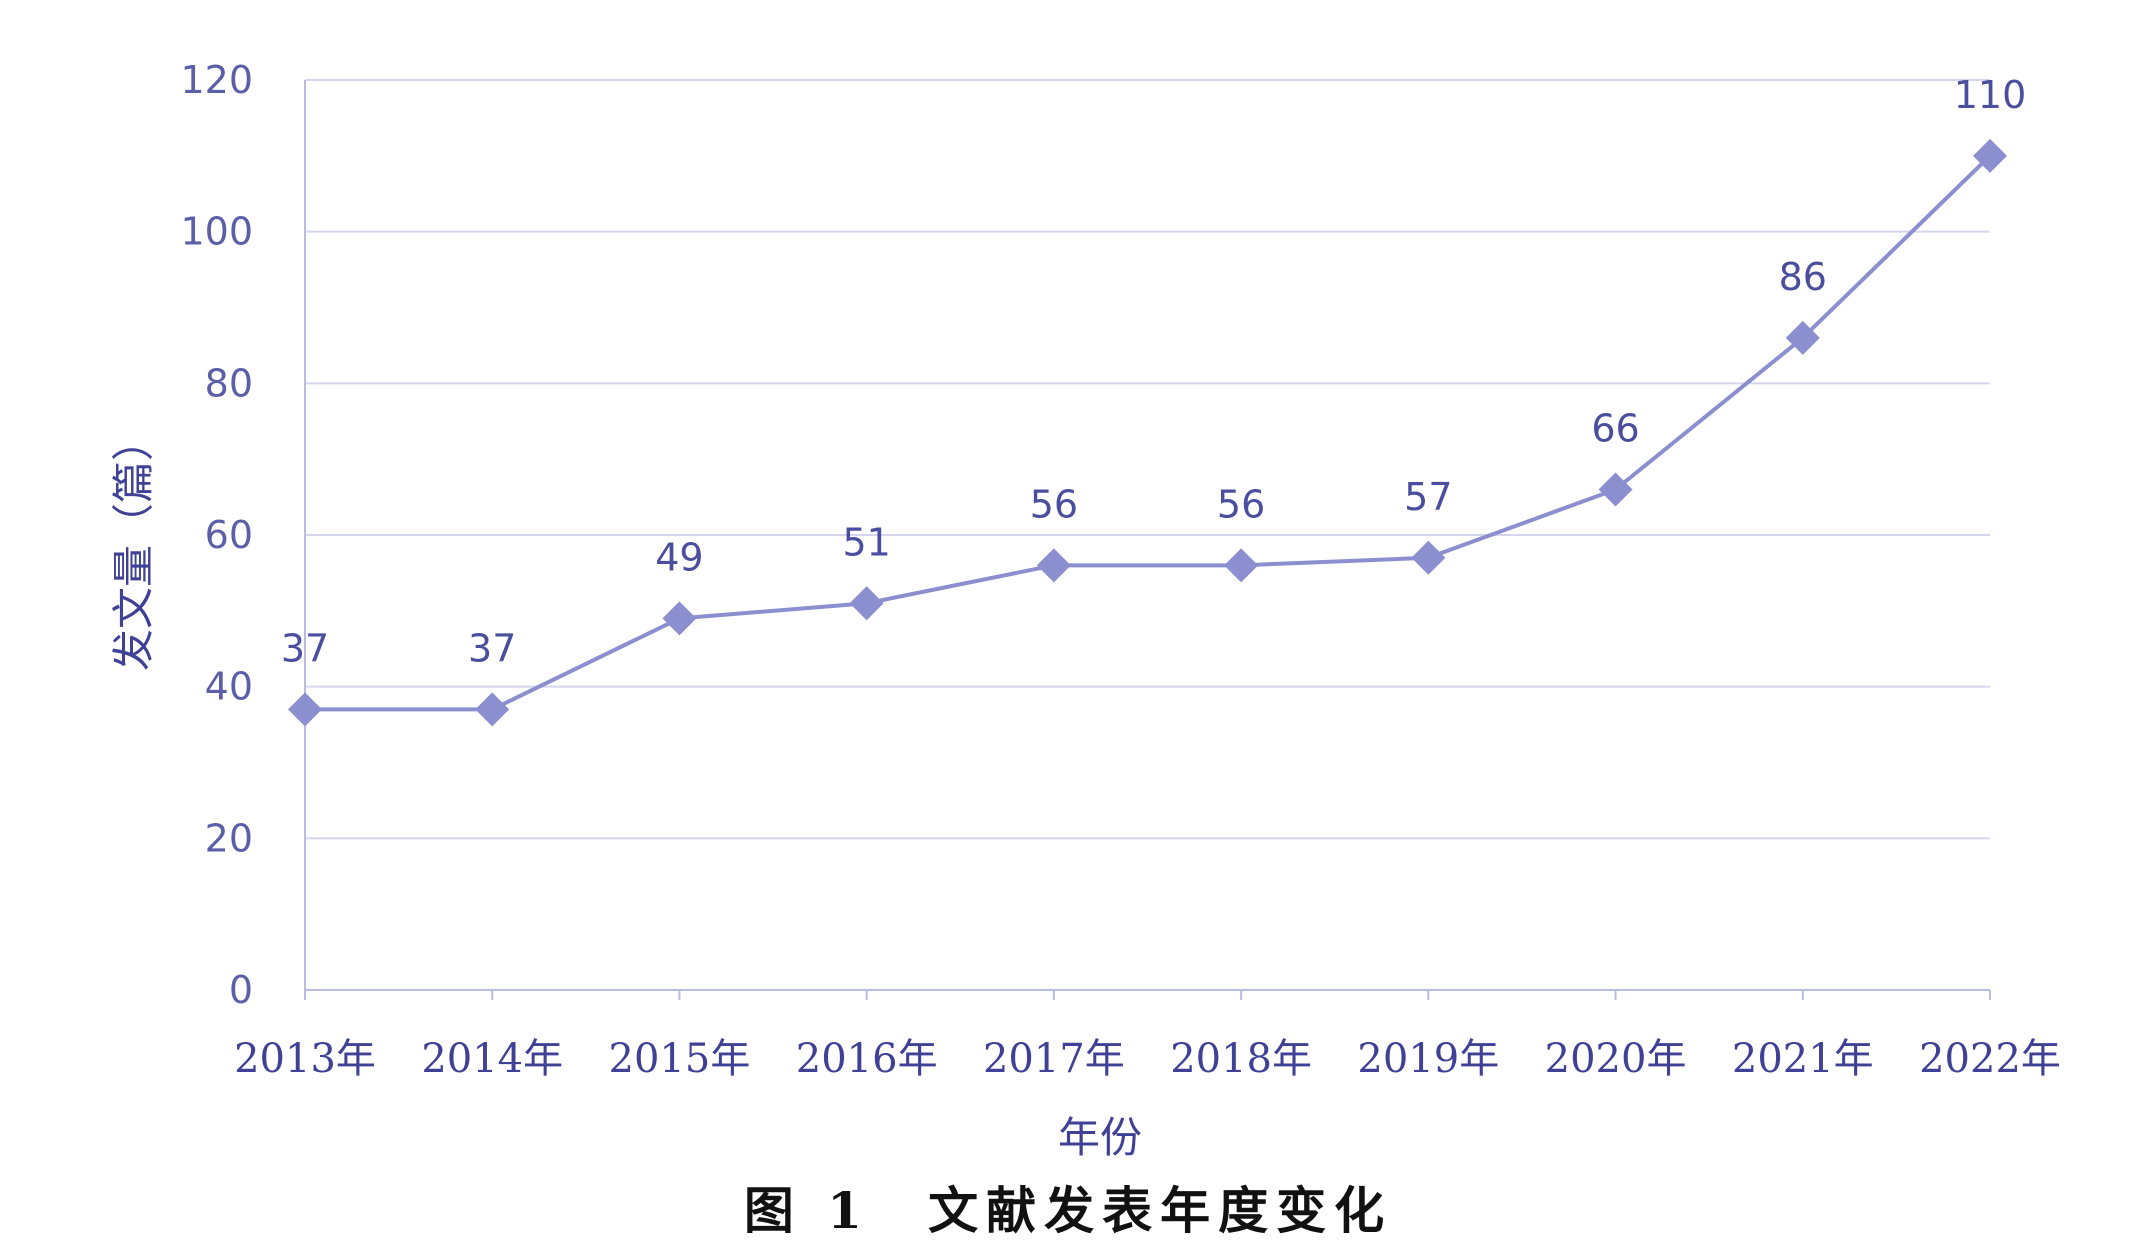 Image resolution: width=2136 pixels, height=1259 pixels. What do you see at coordinates (1615, 429) in the screenshot?
I see `data-label: 66` at bounding box center [1615, 429].